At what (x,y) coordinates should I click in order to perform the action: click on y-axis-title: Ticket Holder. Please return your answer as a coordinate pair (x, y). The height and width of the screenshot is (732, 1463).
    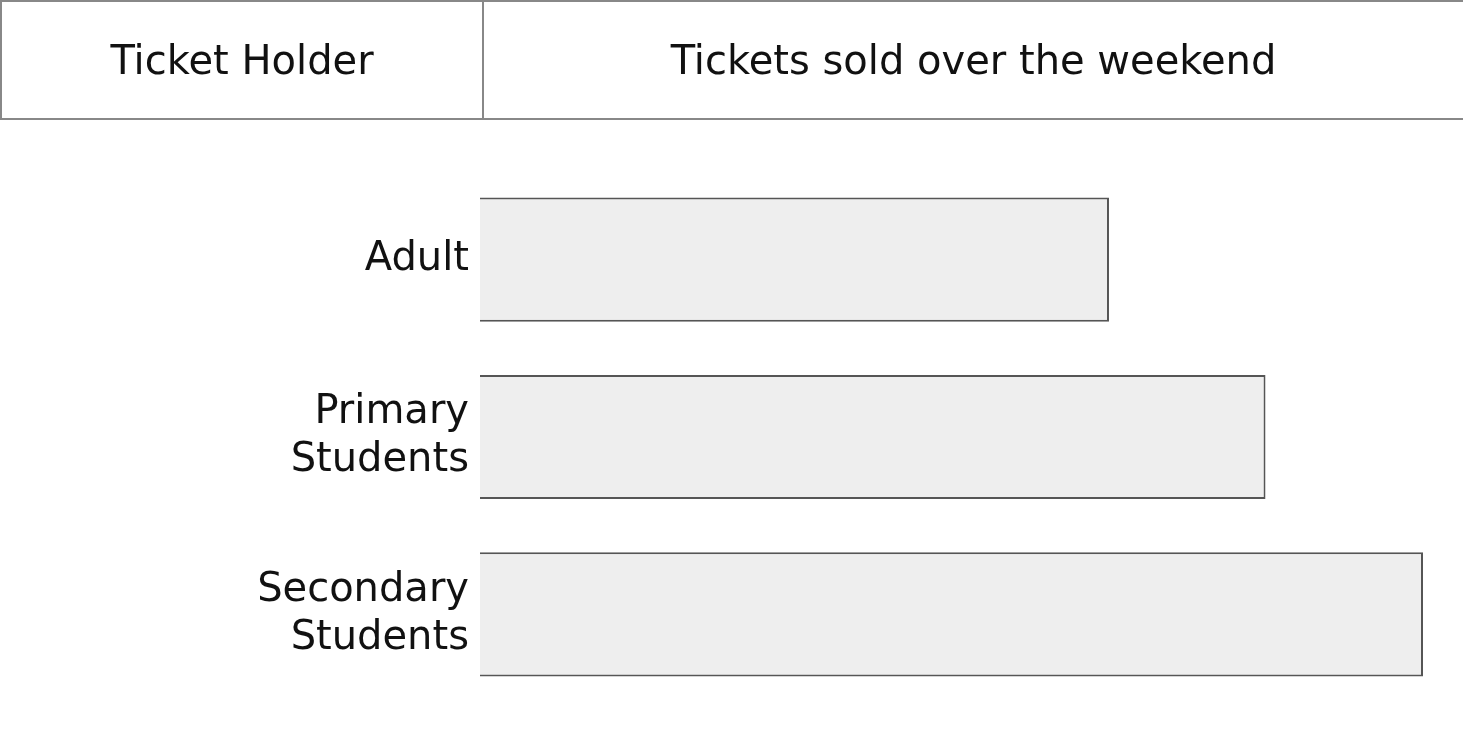
    Looking at the image, I should click on (242, 60).